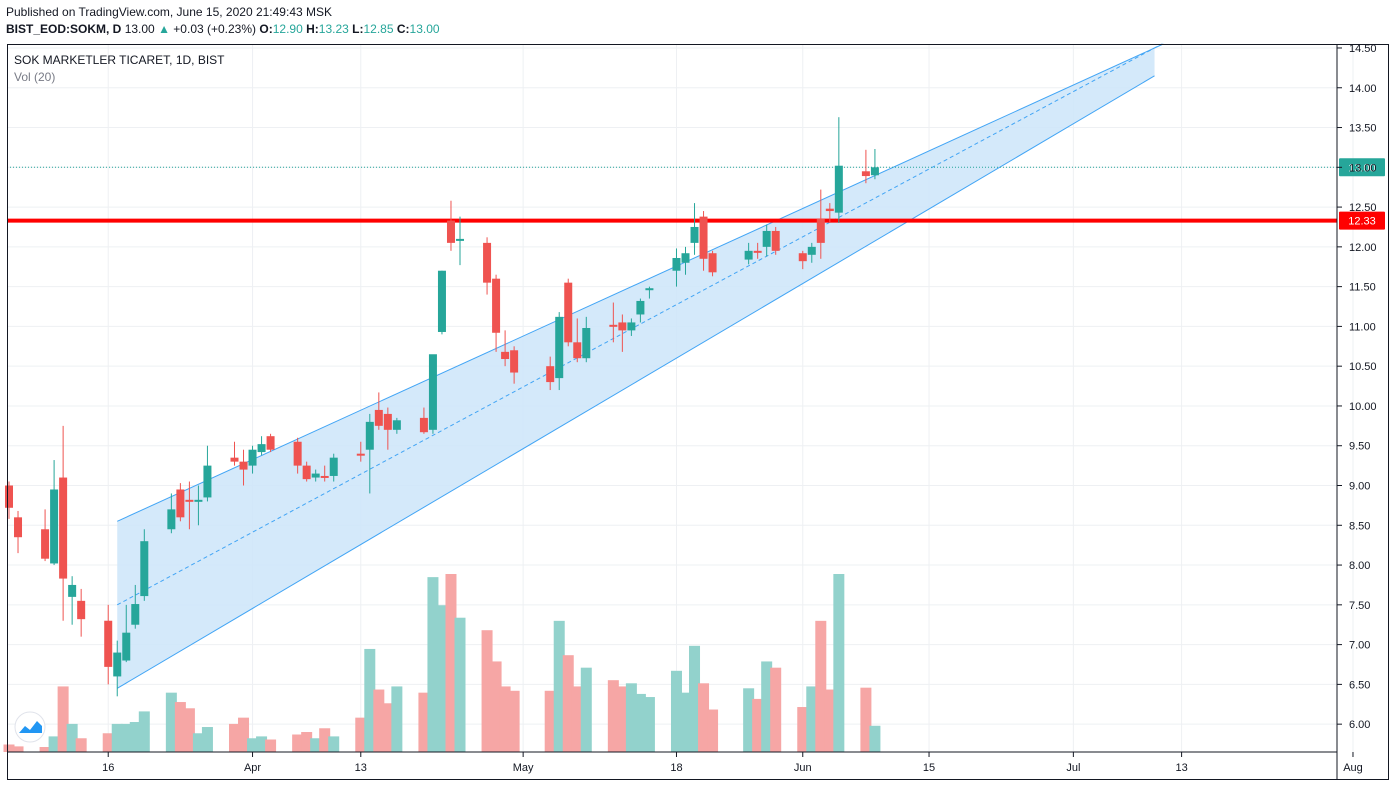 The image size is (1396, 786). I want to click on price-tick-label: 6.00, so click(1359, 725).